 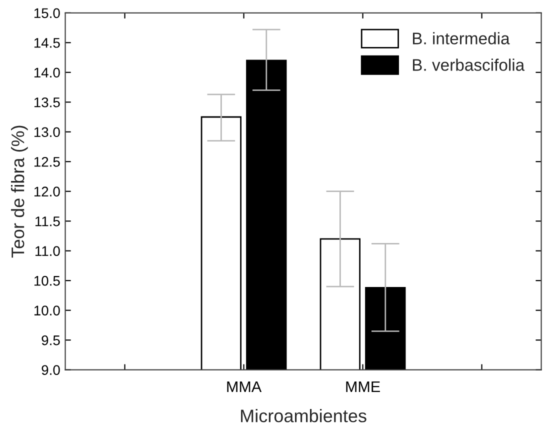 What do you see at coordinates (51, 340) in the screenshot?
I see `y-tick-label: 9.5` at bounding box center [51, 340].